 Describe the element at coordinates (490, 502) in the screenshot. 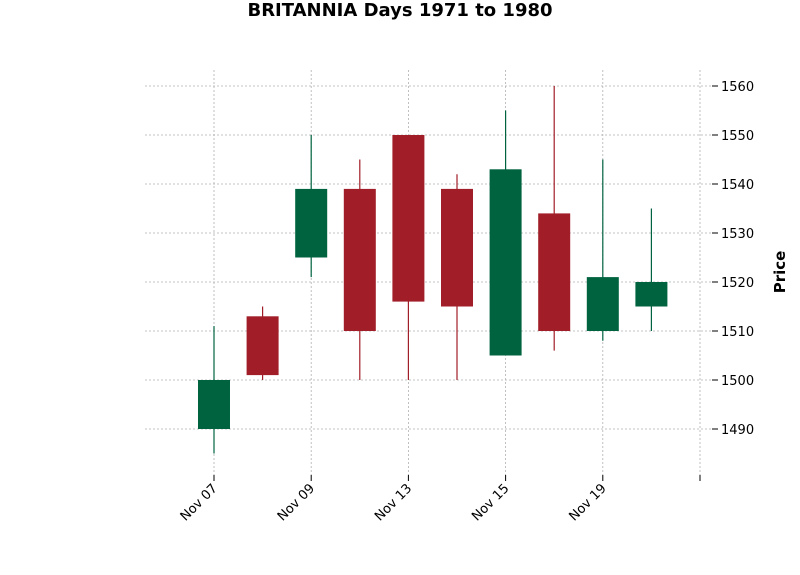

I see `x-tick-label: Nov 15` at that location.